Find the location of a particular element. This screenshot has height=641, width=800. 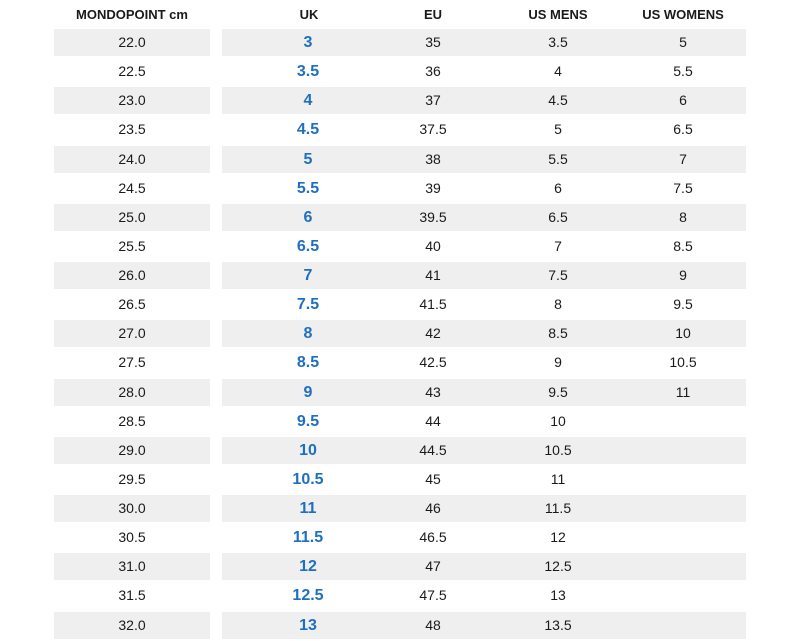

table-row: 24.0 5 38 5.5 7 is located at coordinates (400, 160).